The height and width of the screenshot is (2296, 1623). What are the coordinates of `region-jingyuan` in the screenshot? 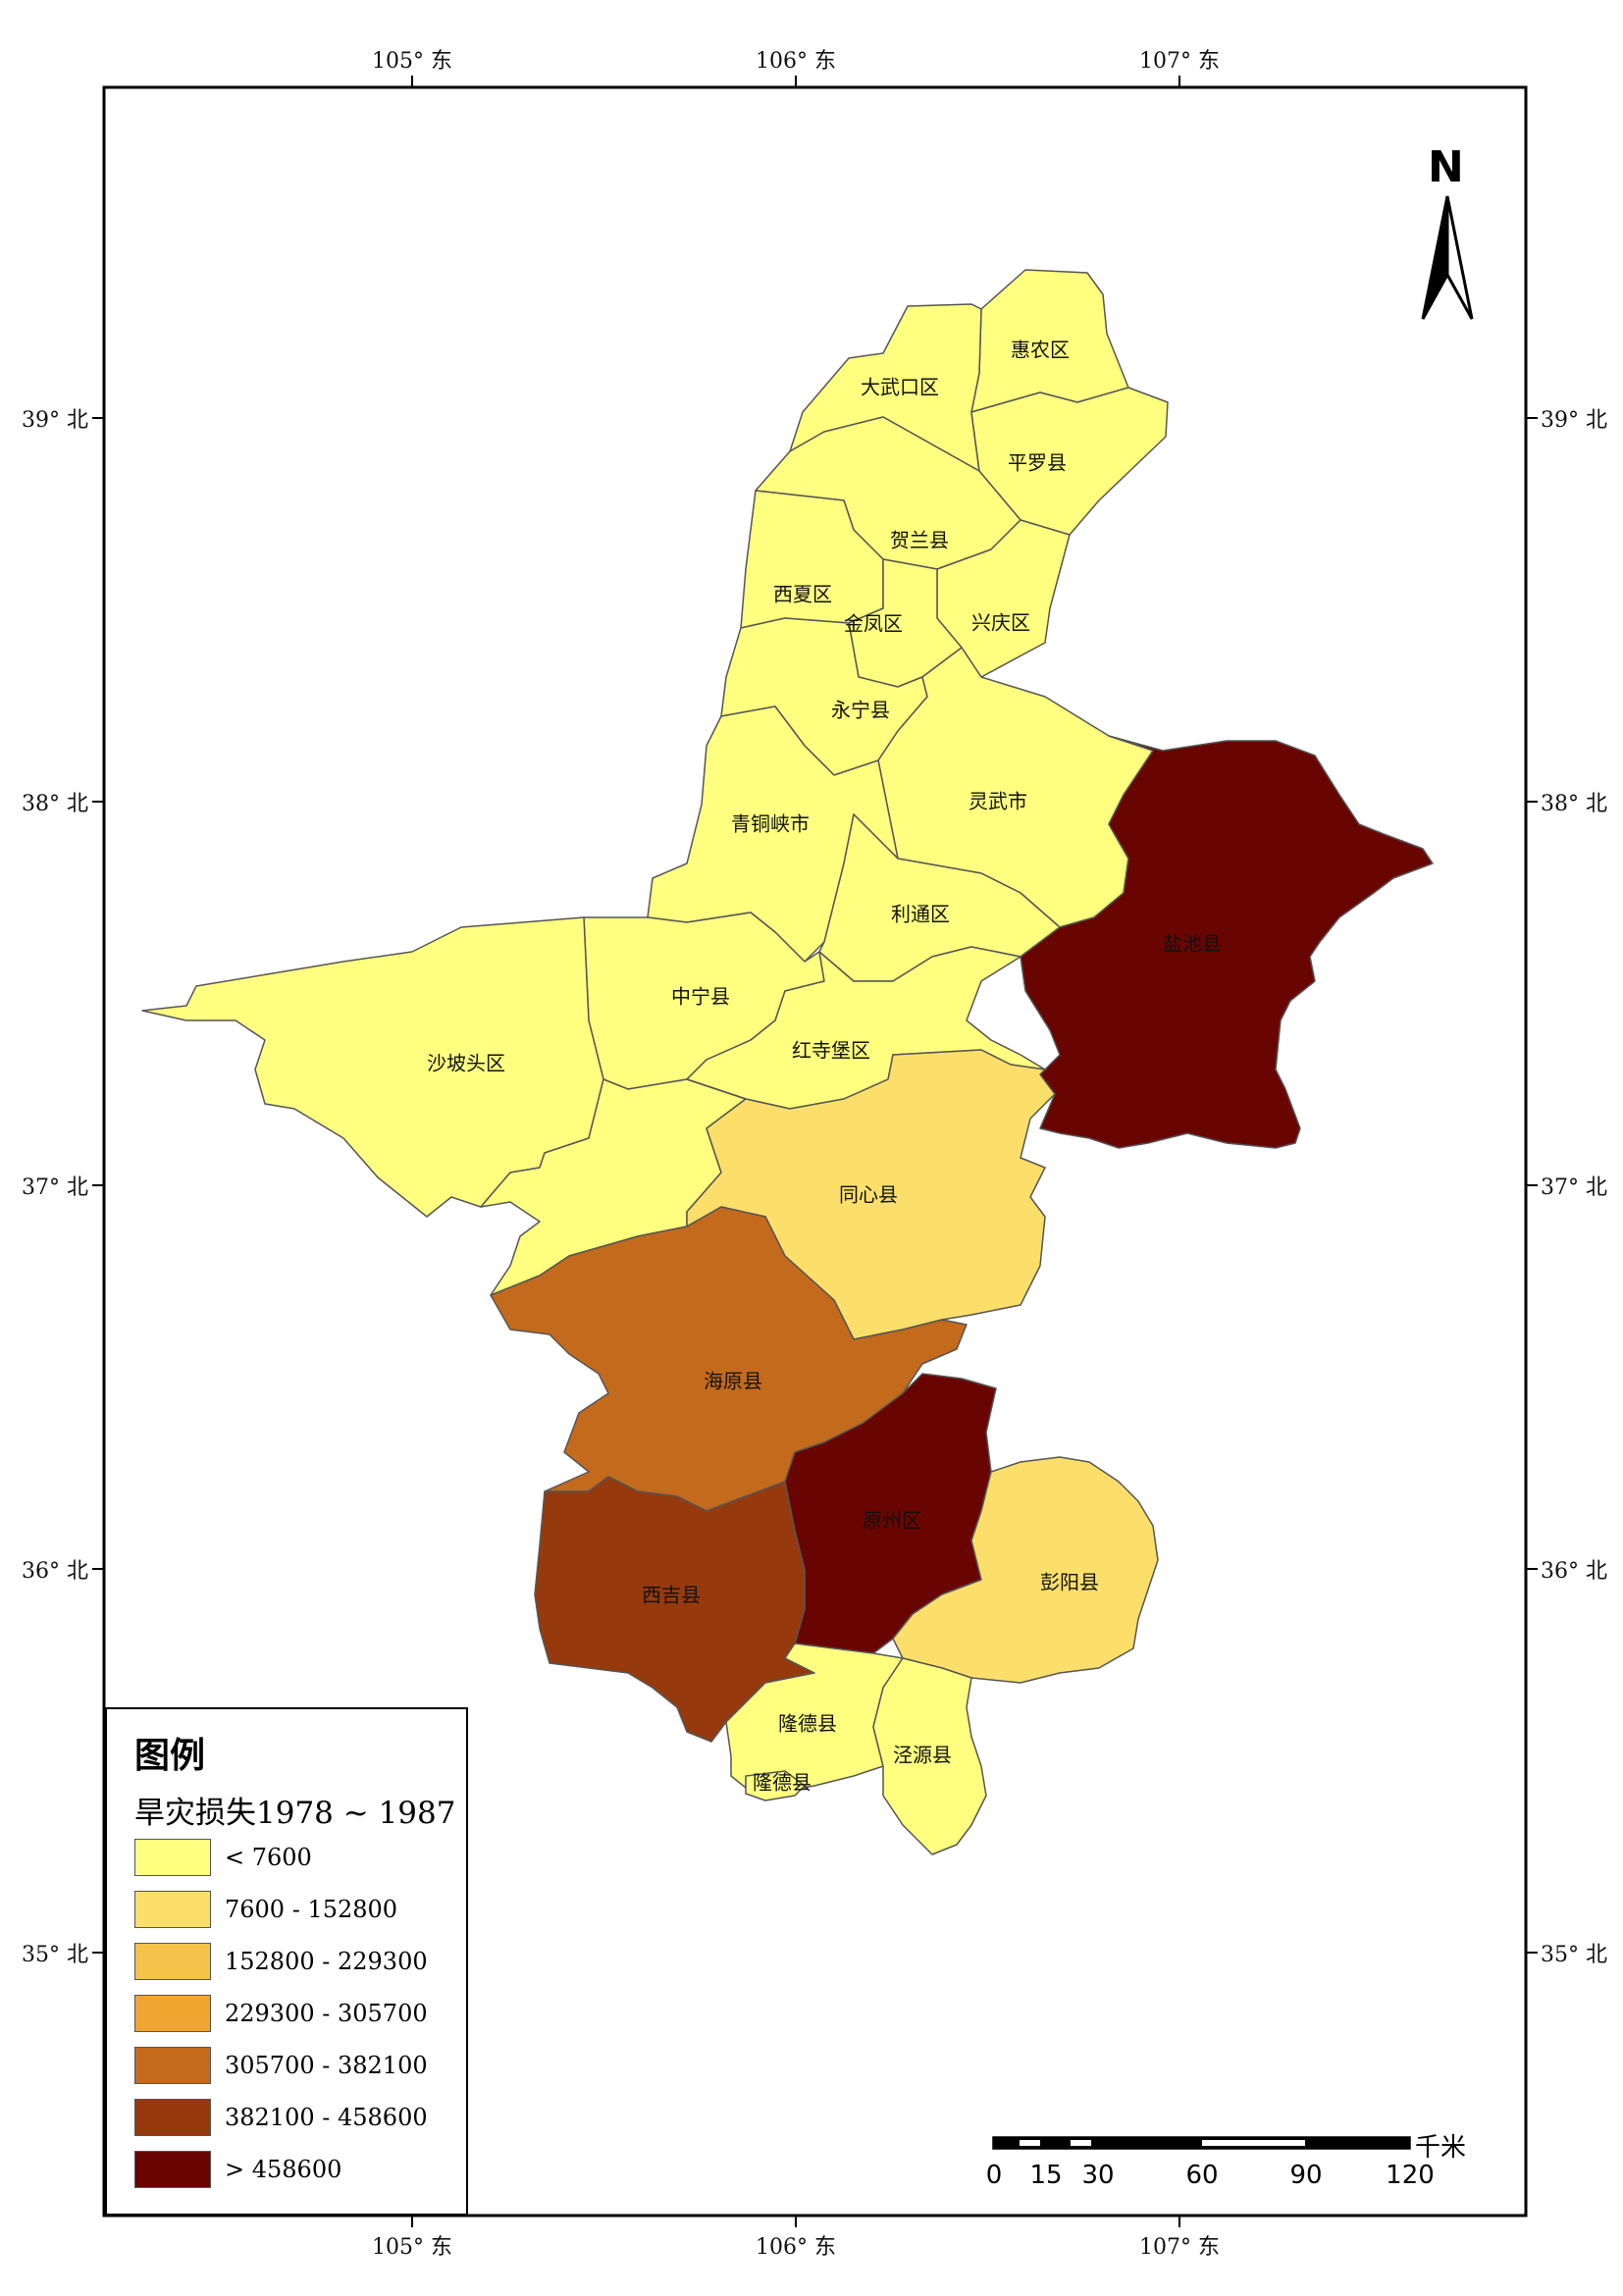 It's located at (929, 1756).